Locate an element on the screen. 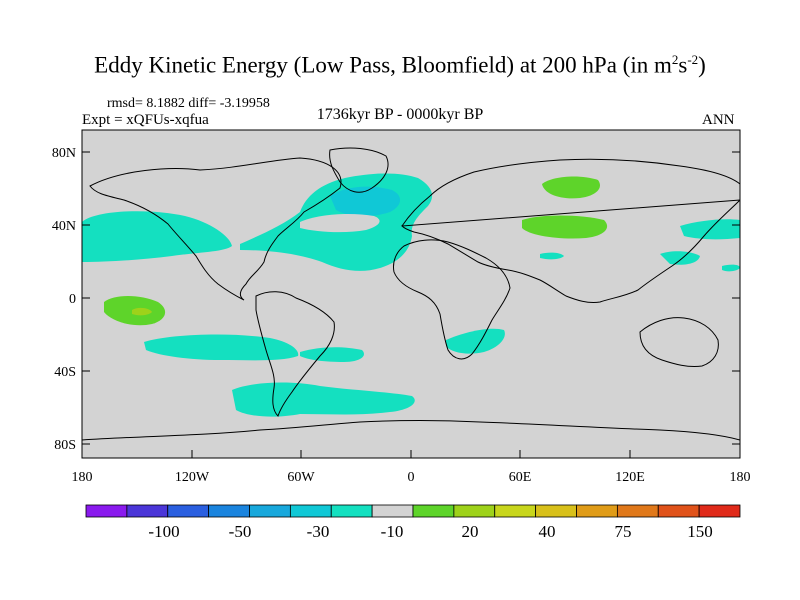 This screenshot has width=800, height=600. colorbar is located at coordinates (413, 511).